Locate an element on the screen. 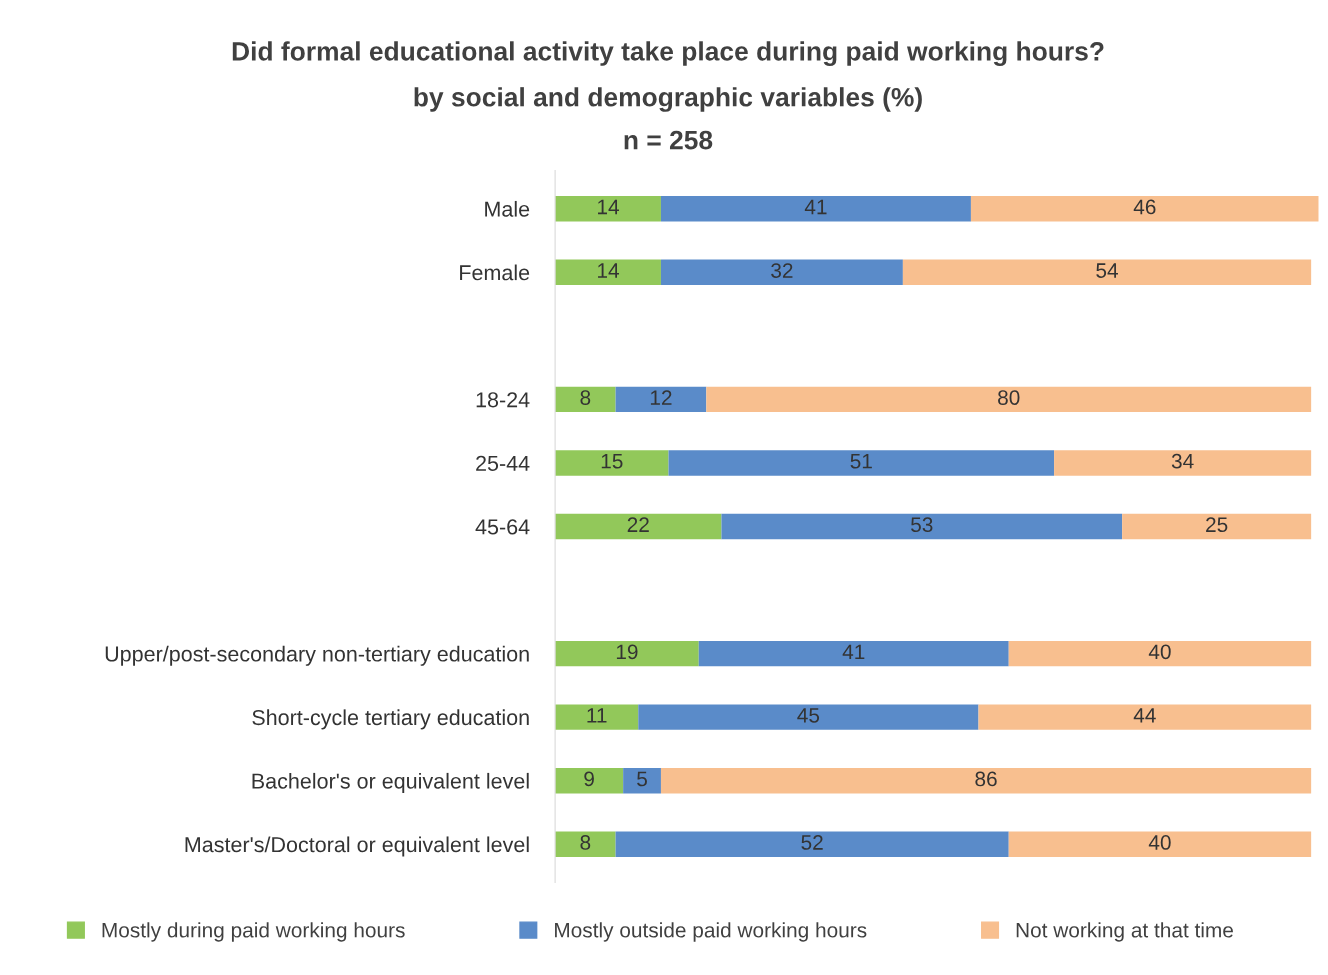 The width and height of the screenshot is (1328, 975). y-tick-label: 25-44 is located at coordinates (503, 463).